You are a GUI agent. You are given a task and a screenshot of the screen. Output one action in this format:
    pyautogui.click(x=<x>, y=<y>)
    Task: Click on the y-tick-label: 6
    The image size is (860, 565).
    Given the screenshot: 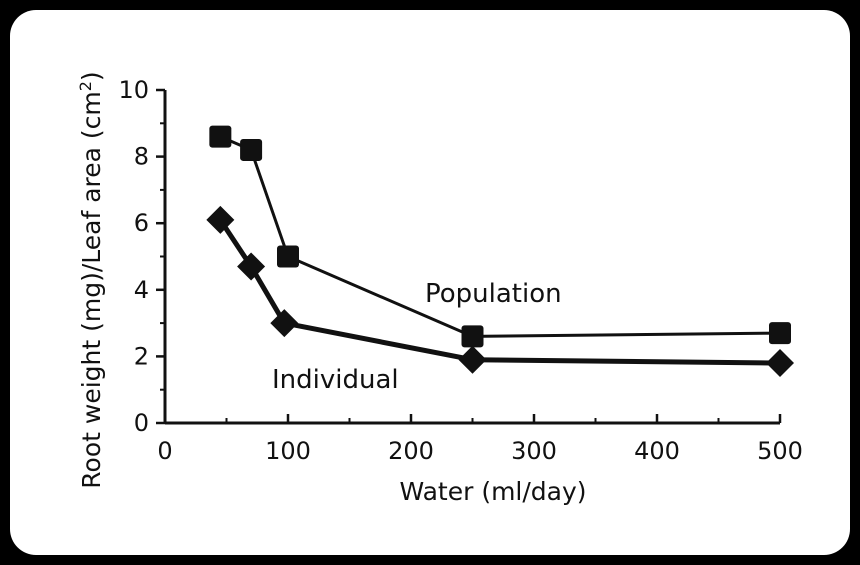 What is the action you would take?
    pyautogui.click(x=141, y=223)
    